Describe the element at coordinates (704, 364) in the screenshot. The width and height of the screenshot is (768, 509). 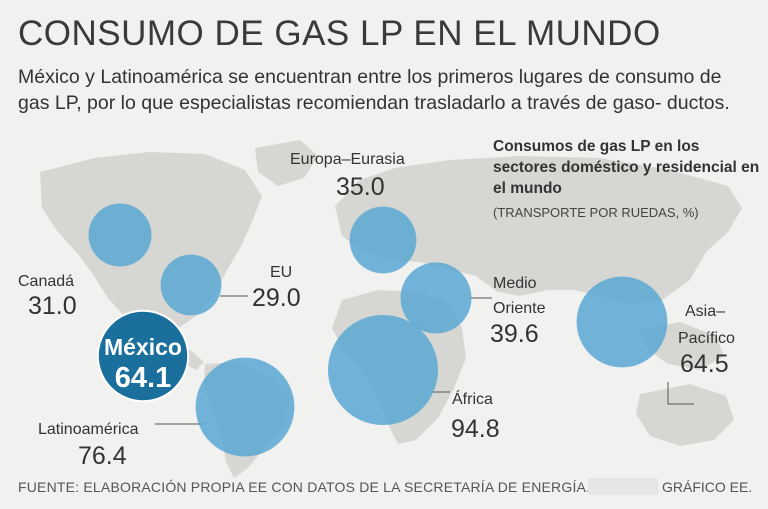
I see `label-value-asia-pacifico: 64.5` at that location.